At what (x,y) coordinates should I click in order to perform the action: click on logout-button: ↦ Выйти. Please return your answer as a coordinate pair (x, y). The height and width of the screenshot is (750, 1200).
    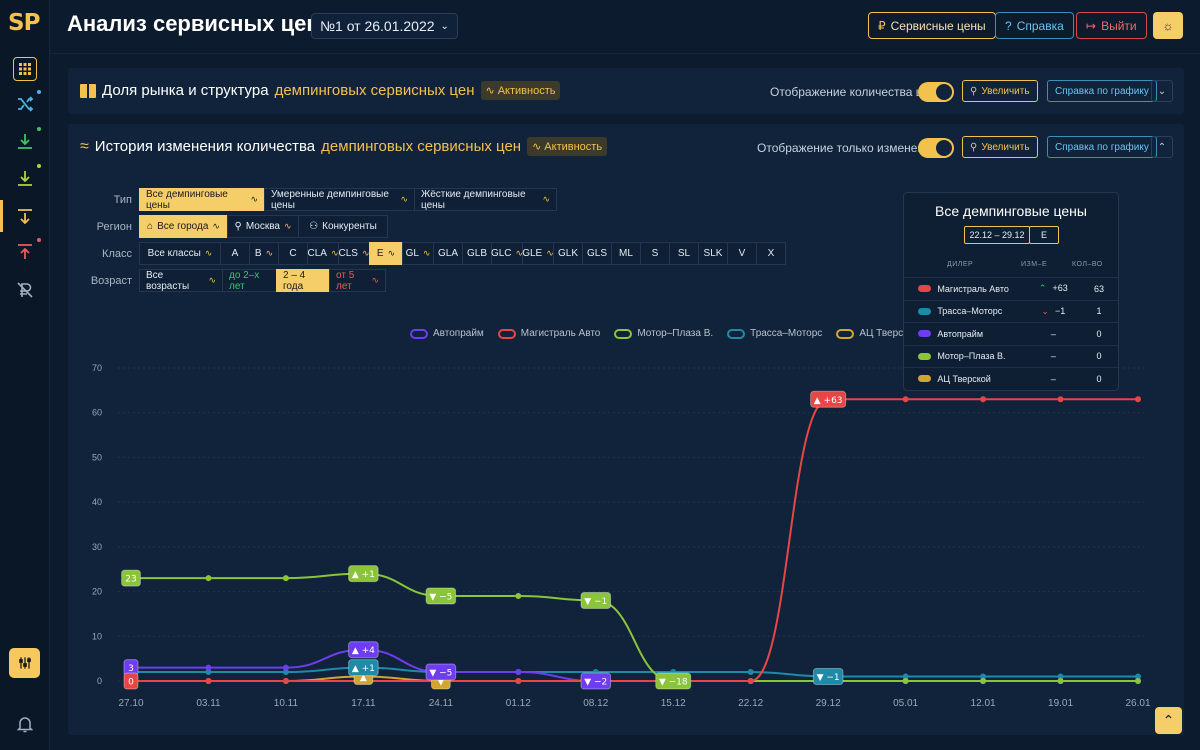
    Looking at the image, I should click on (1111, 25).